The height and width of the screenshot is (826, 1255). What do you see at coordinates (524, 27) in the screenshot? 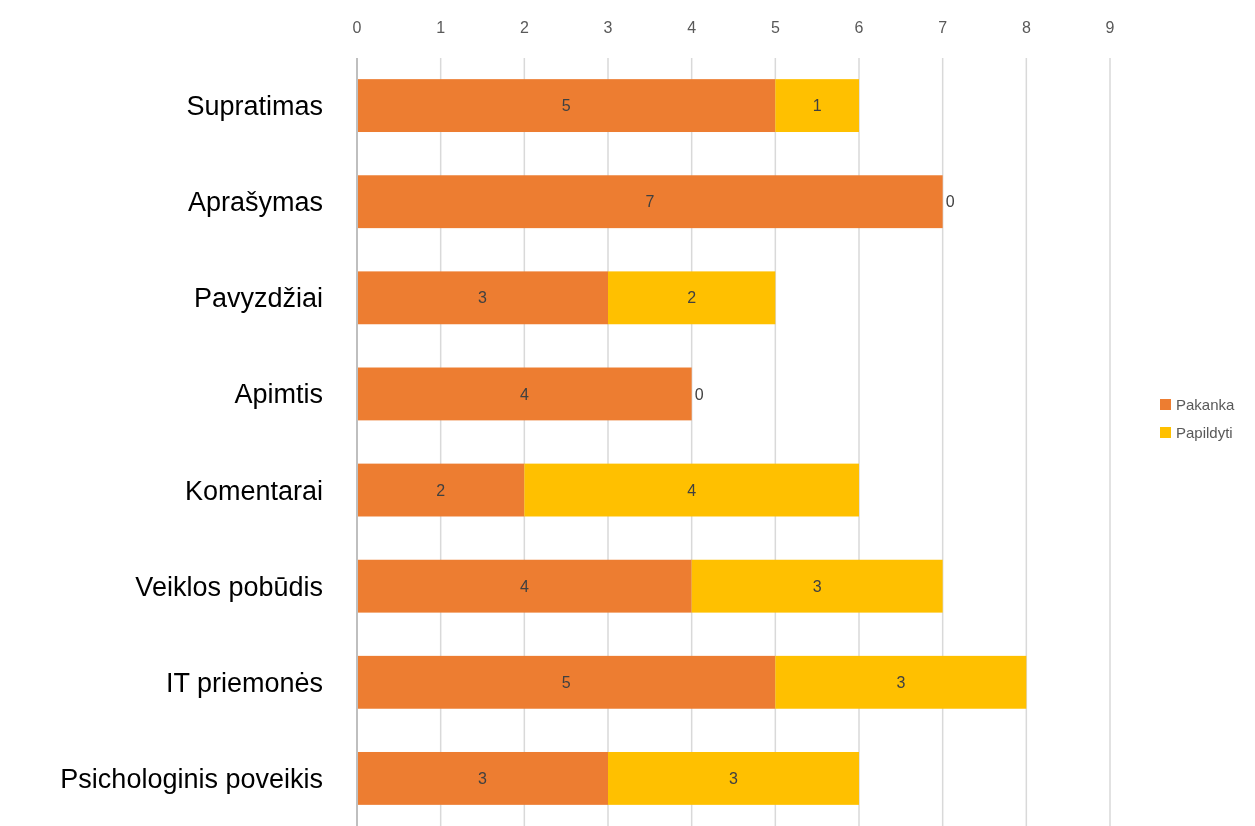
I see `x-tick-label: 2` at bounding box center [524, 27].